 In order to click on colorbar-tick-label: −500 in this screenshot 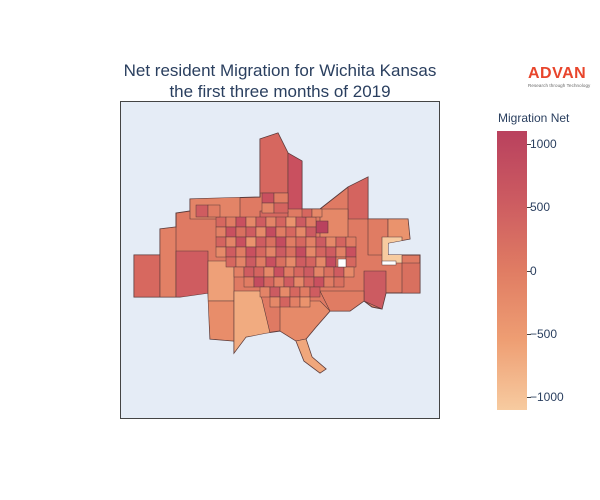, I will do `click(544, 333)`.